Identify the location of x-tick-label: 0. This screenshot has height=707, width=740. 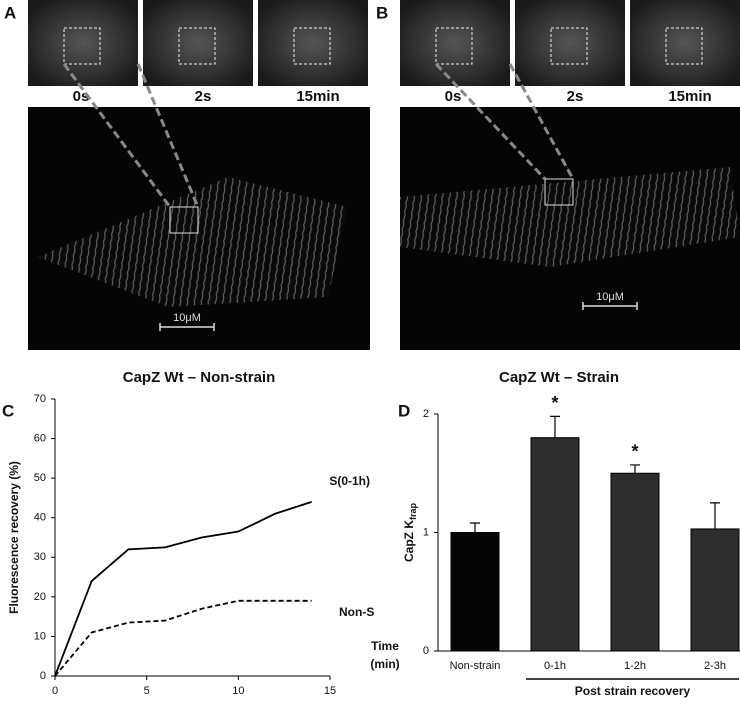
(55, 691).